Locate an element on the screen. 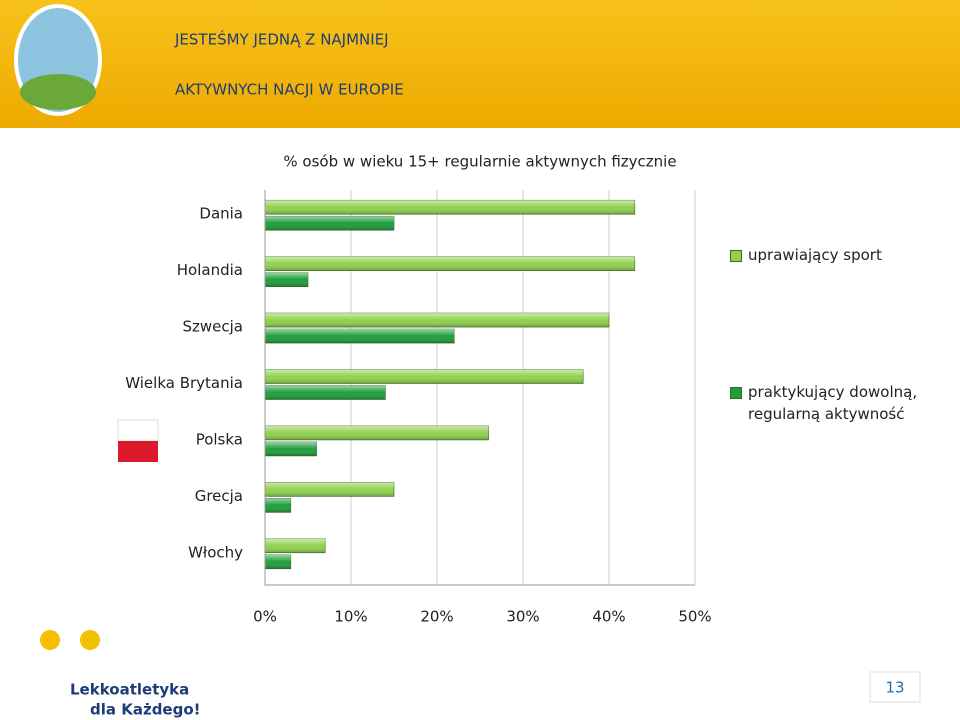 This screenshot has width=960, height=720. y-tick-label: Polska is located at coordinates (219, 439).